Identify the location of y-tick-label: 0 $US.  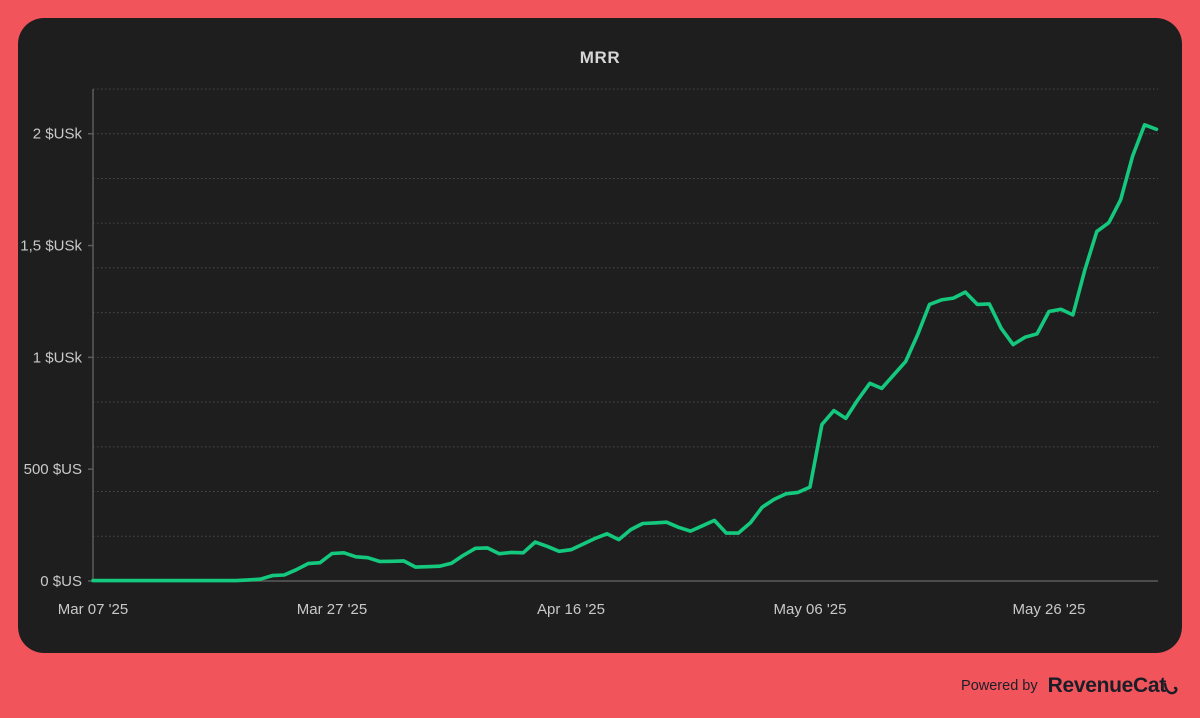
(61, 581).